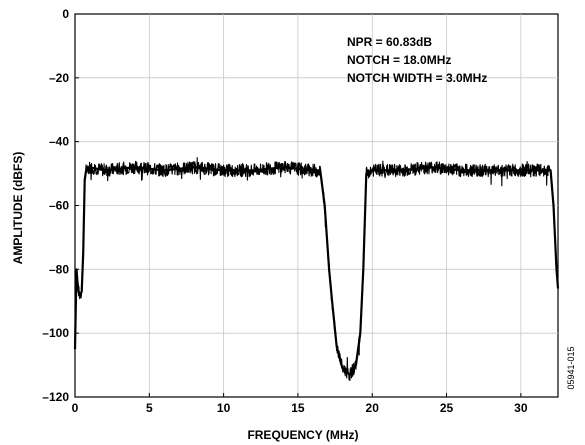 The width and height of the screenshot is (585, 445). Describe the element at coordinates (75, 408) in the screenshot. I see `x-tick-label: 0` at that location.